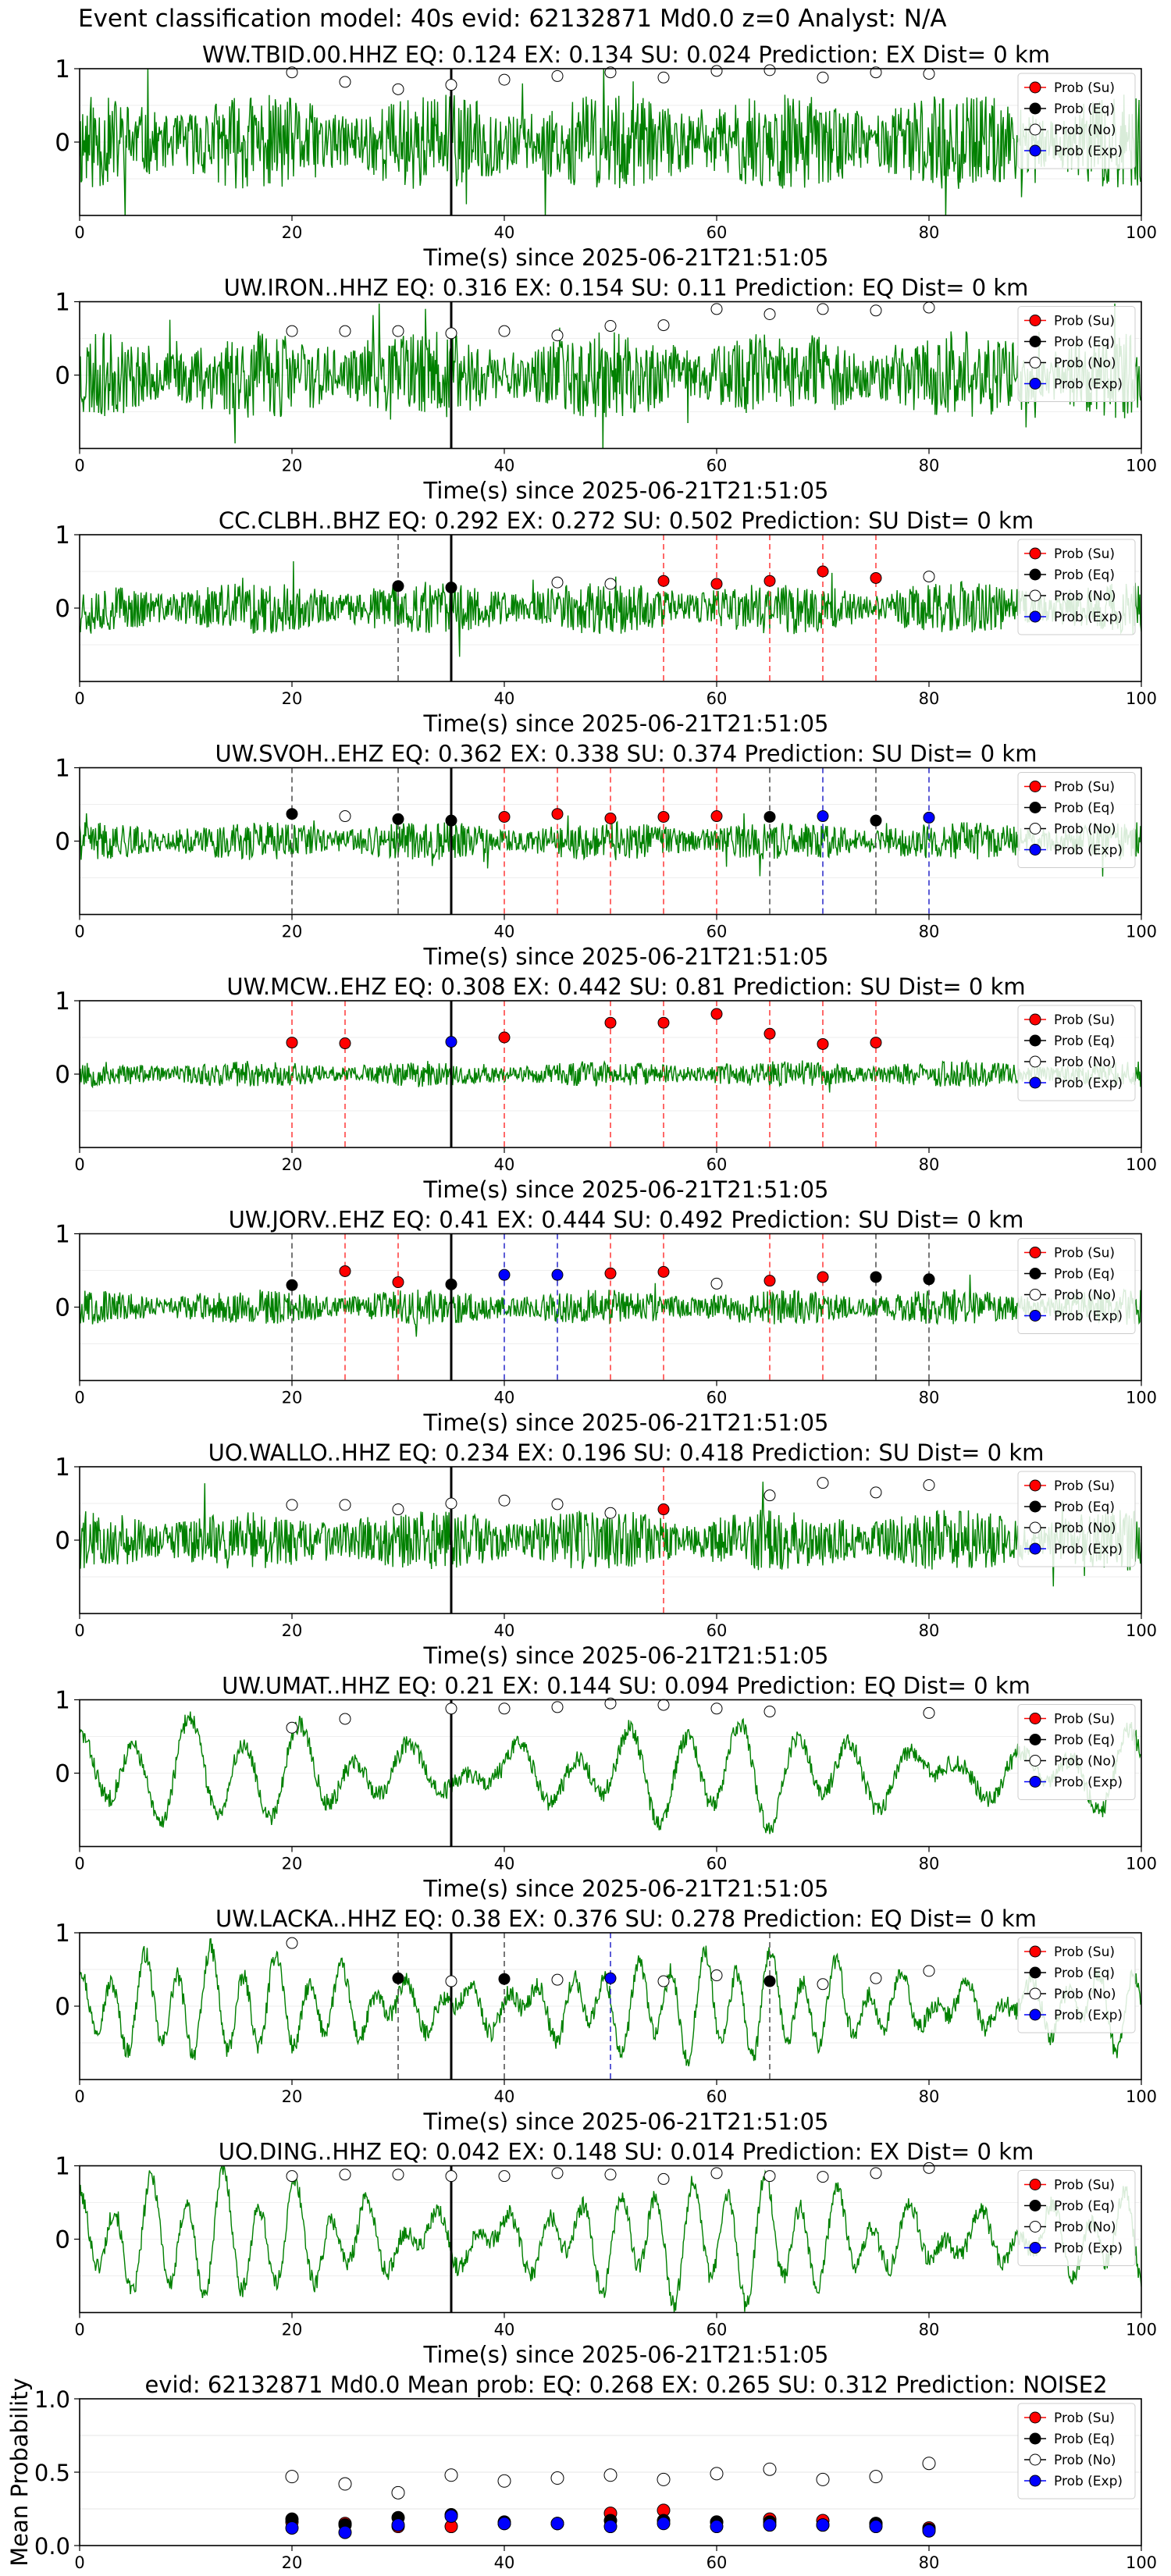 The height and width of the screenshot is (2576, 1171). Describe the element at coordinates (1141, 698) in the screenshot. I see `x-tick-label: 100` at that location.